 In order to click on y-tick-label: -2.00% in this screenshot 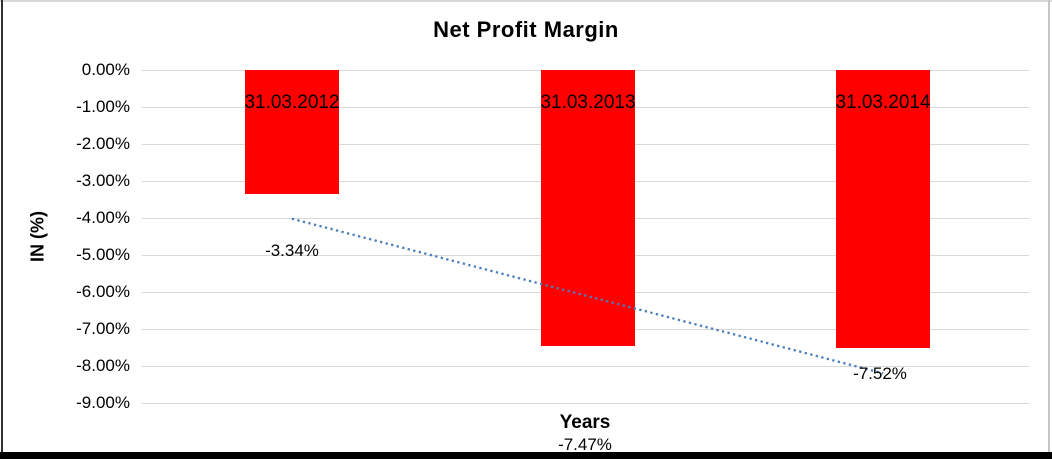, I will do `click(103, 143)`.